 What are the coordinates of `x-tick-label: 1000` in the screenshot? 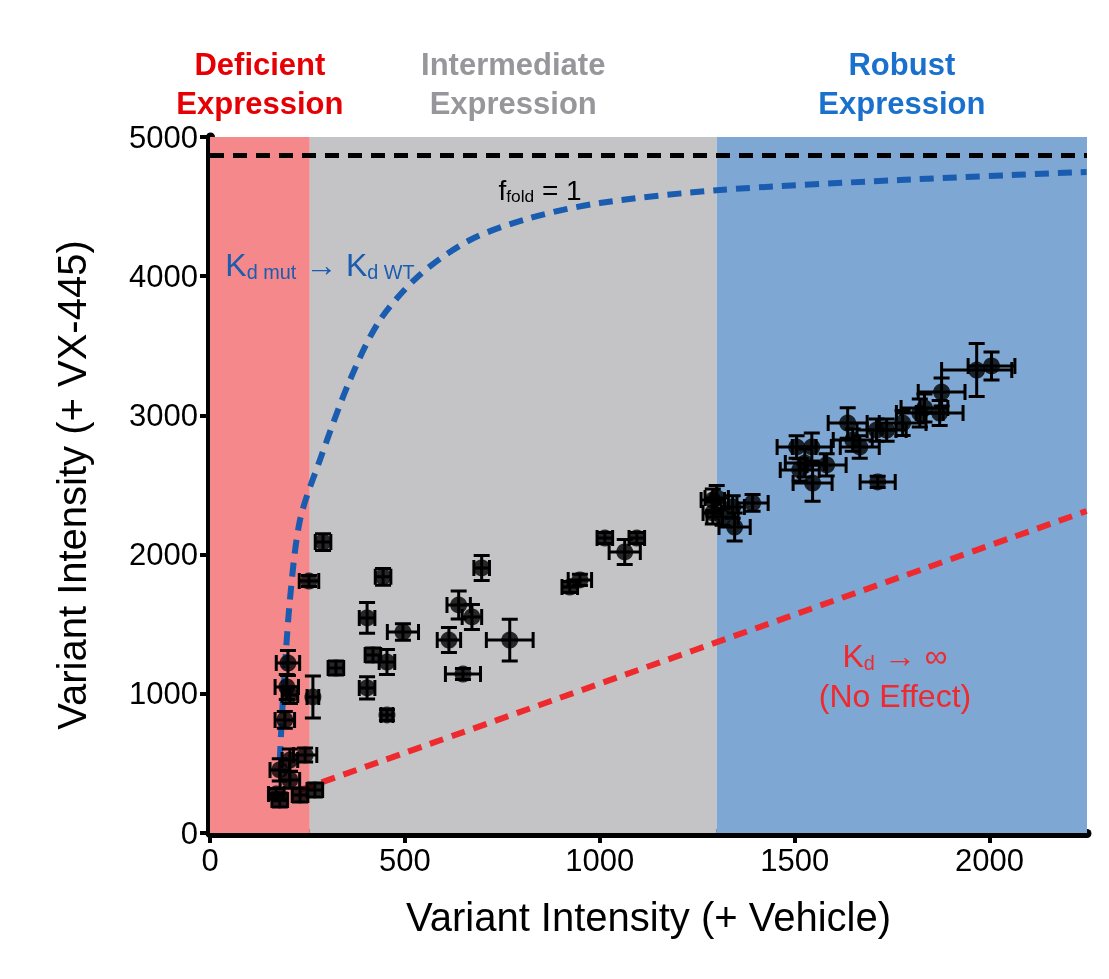 It's located at (600, 860).